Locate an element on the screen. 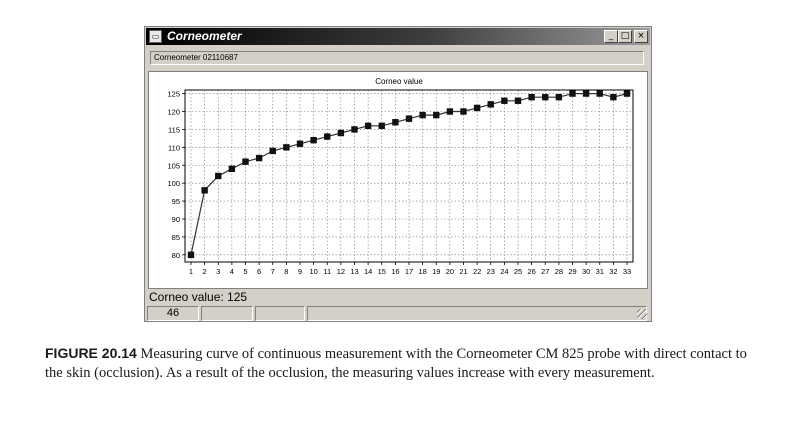 This screenshot has width=800, height=429. x-tick-label: 21 is located at coordinates (463, 271).